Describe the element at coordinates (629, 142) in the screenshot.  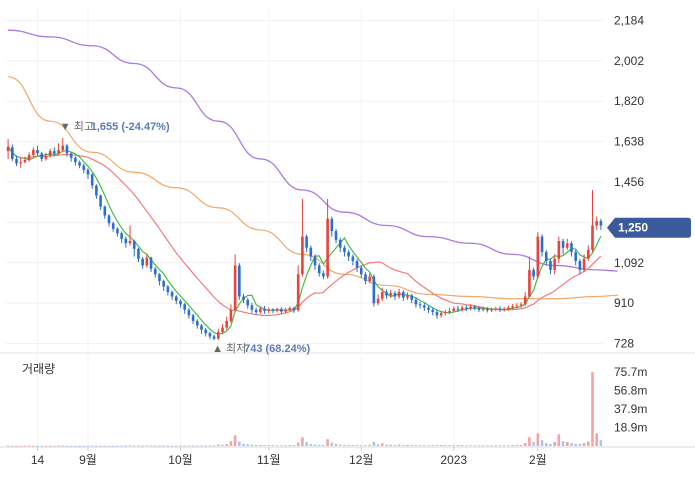
I see `price-tick-label: 1,638` at that location.